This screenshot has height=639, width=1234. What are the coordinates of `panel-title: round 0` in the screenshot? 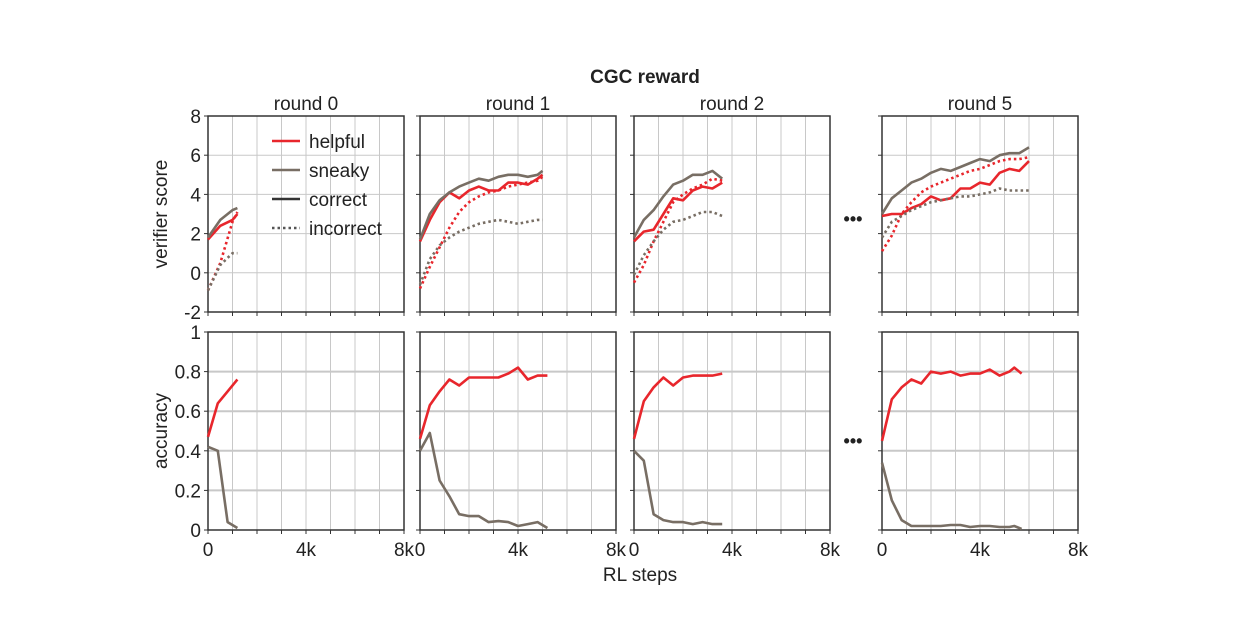 It's located at (306, 104).